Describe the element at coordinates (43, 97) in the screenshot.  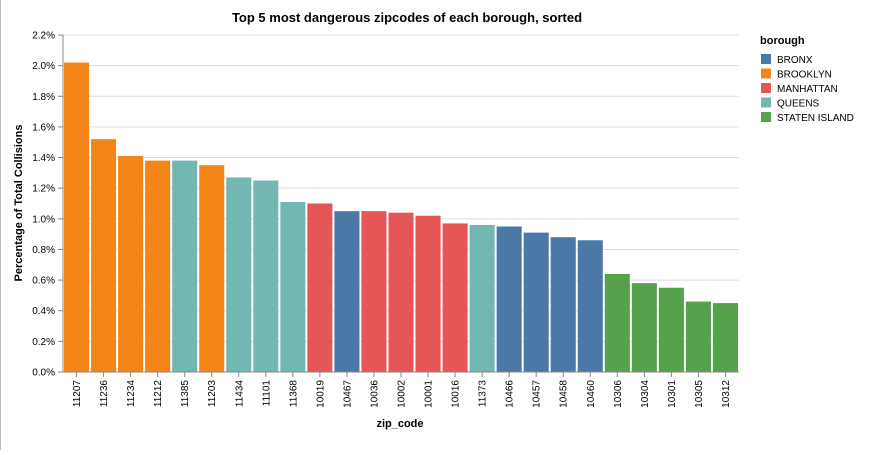
I see `y-tick-label: 1.8%` at that location.